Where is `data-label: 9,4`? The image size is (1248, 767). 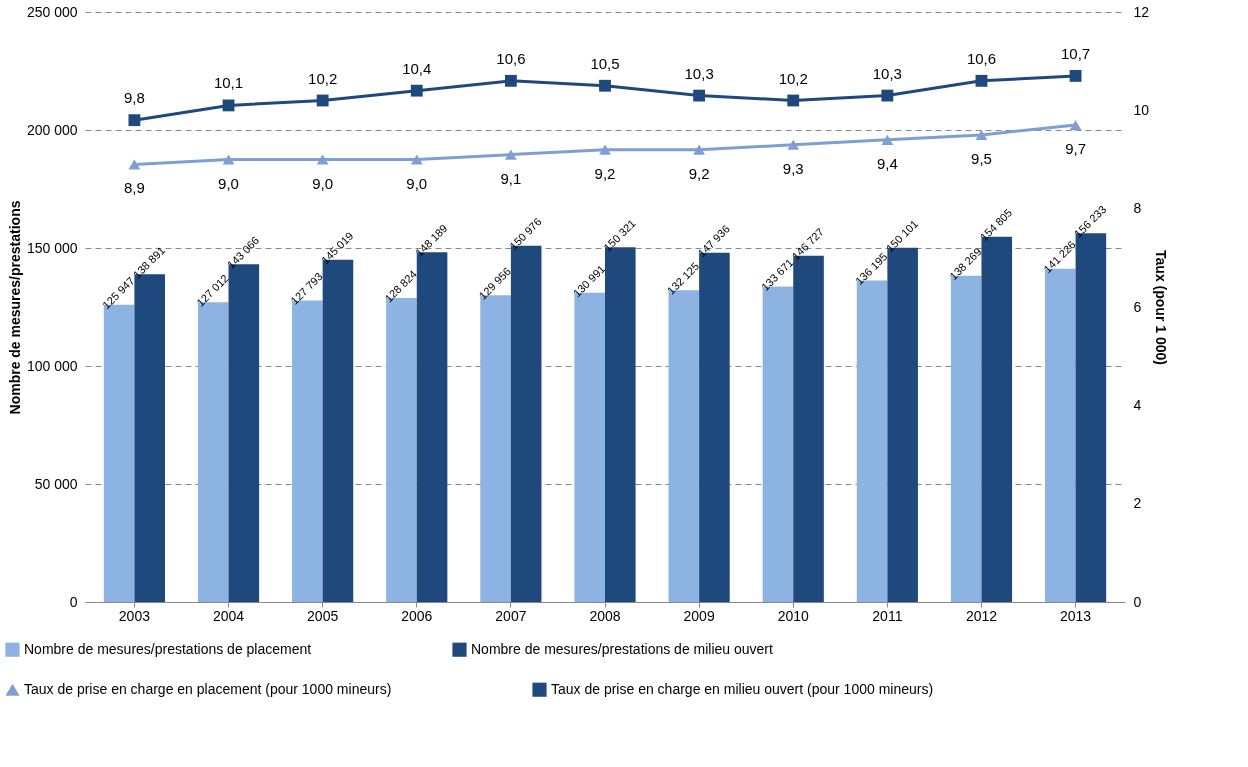
data-label: 9,4 is located at coordinates (887, 163).